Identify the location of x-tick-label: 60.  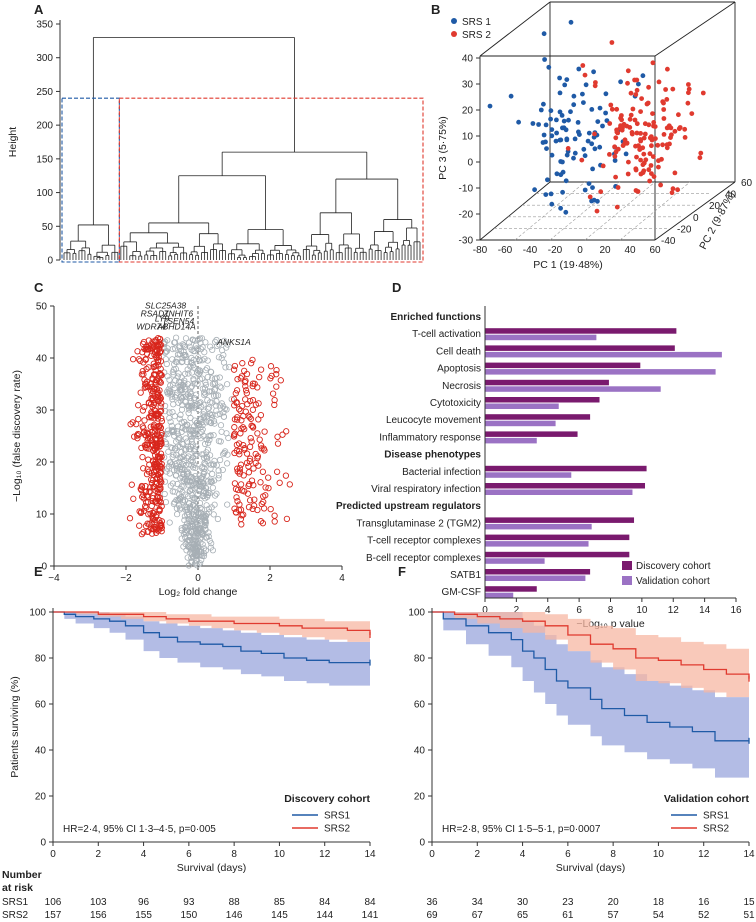
(655, 250).